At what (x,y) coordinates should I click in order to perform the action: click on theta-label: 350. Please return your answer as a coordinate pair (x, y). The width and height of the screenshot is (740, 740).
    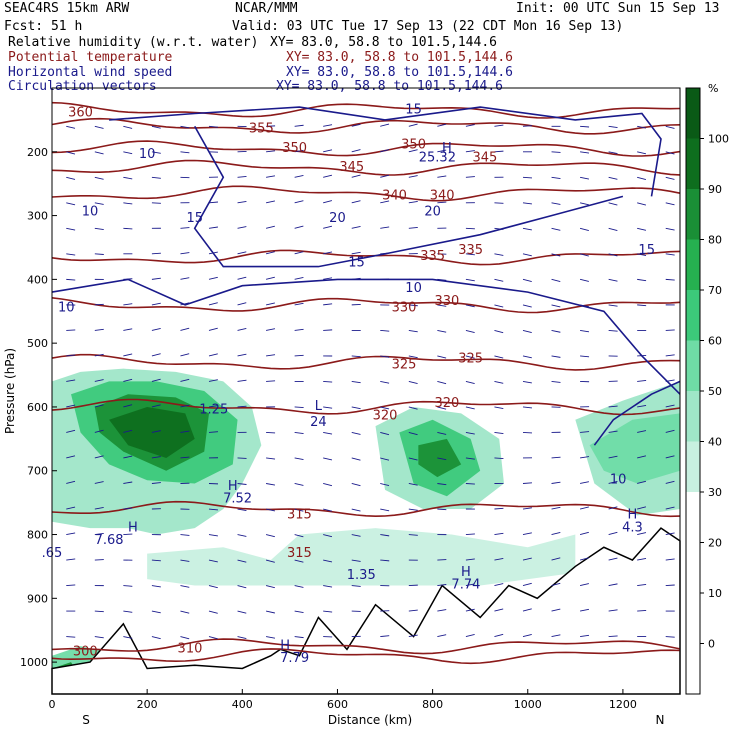
    Looking at the image, I should click on (413, 145).